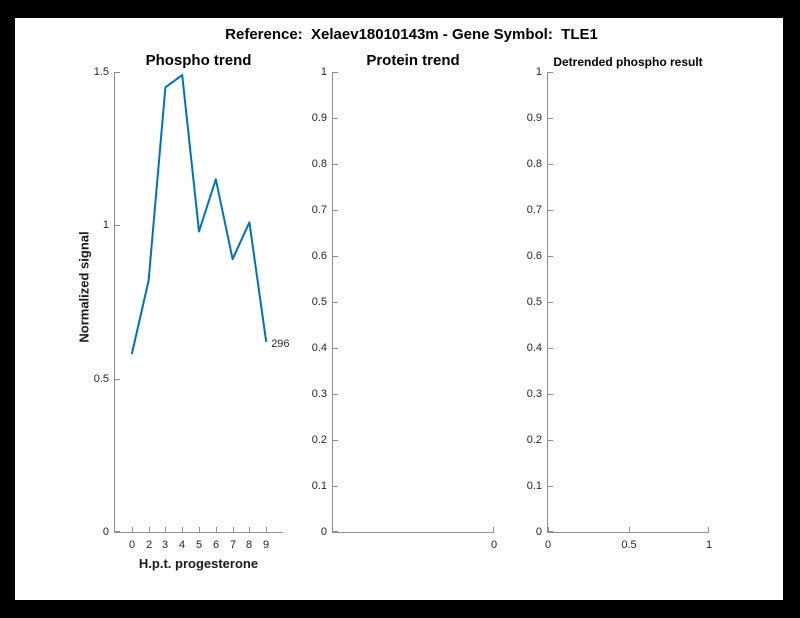  Describe the element at coordinates (249, 545) in the screenshot. I see `x-tick-label: 8` at that location.